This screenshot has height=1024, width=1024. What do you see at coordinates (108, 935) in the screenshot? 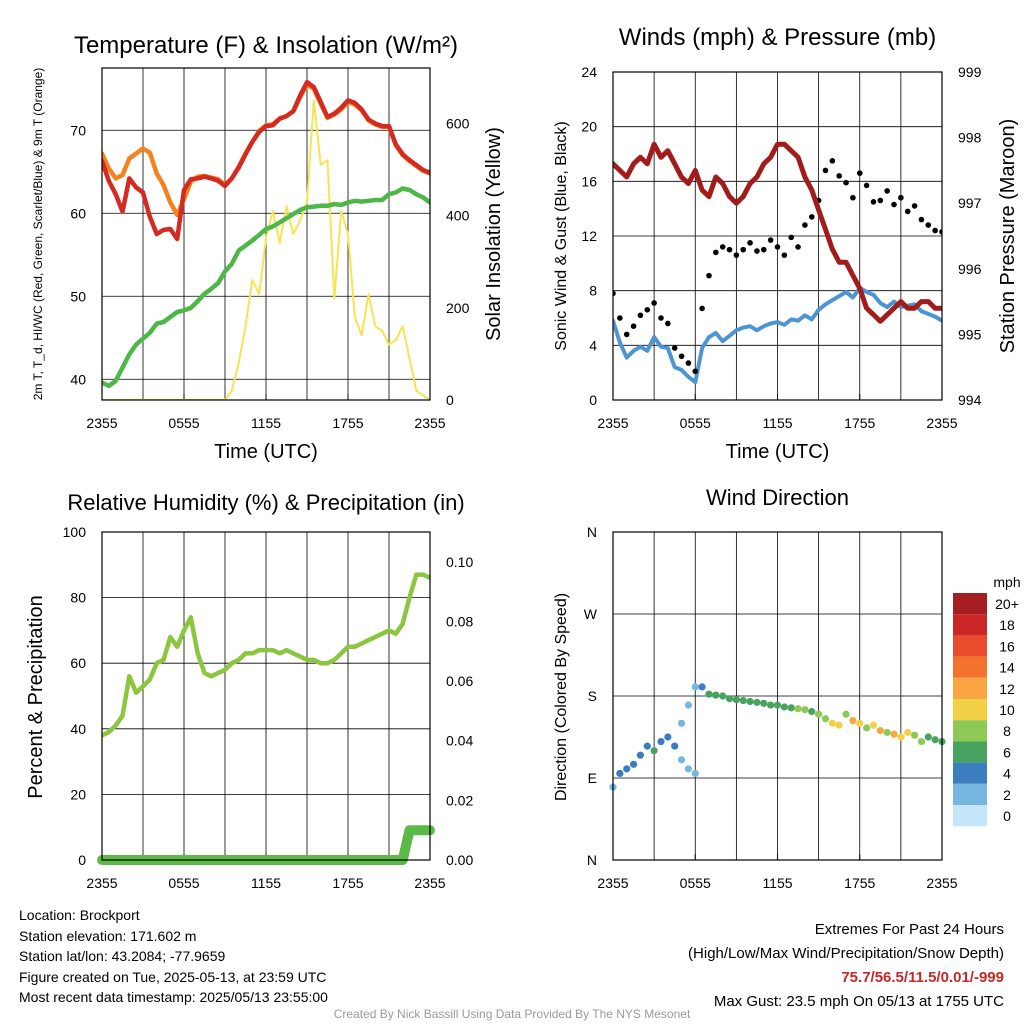
I see `elevation-text: Station elevation: 171.602 m` at bounding box center [108, 935].